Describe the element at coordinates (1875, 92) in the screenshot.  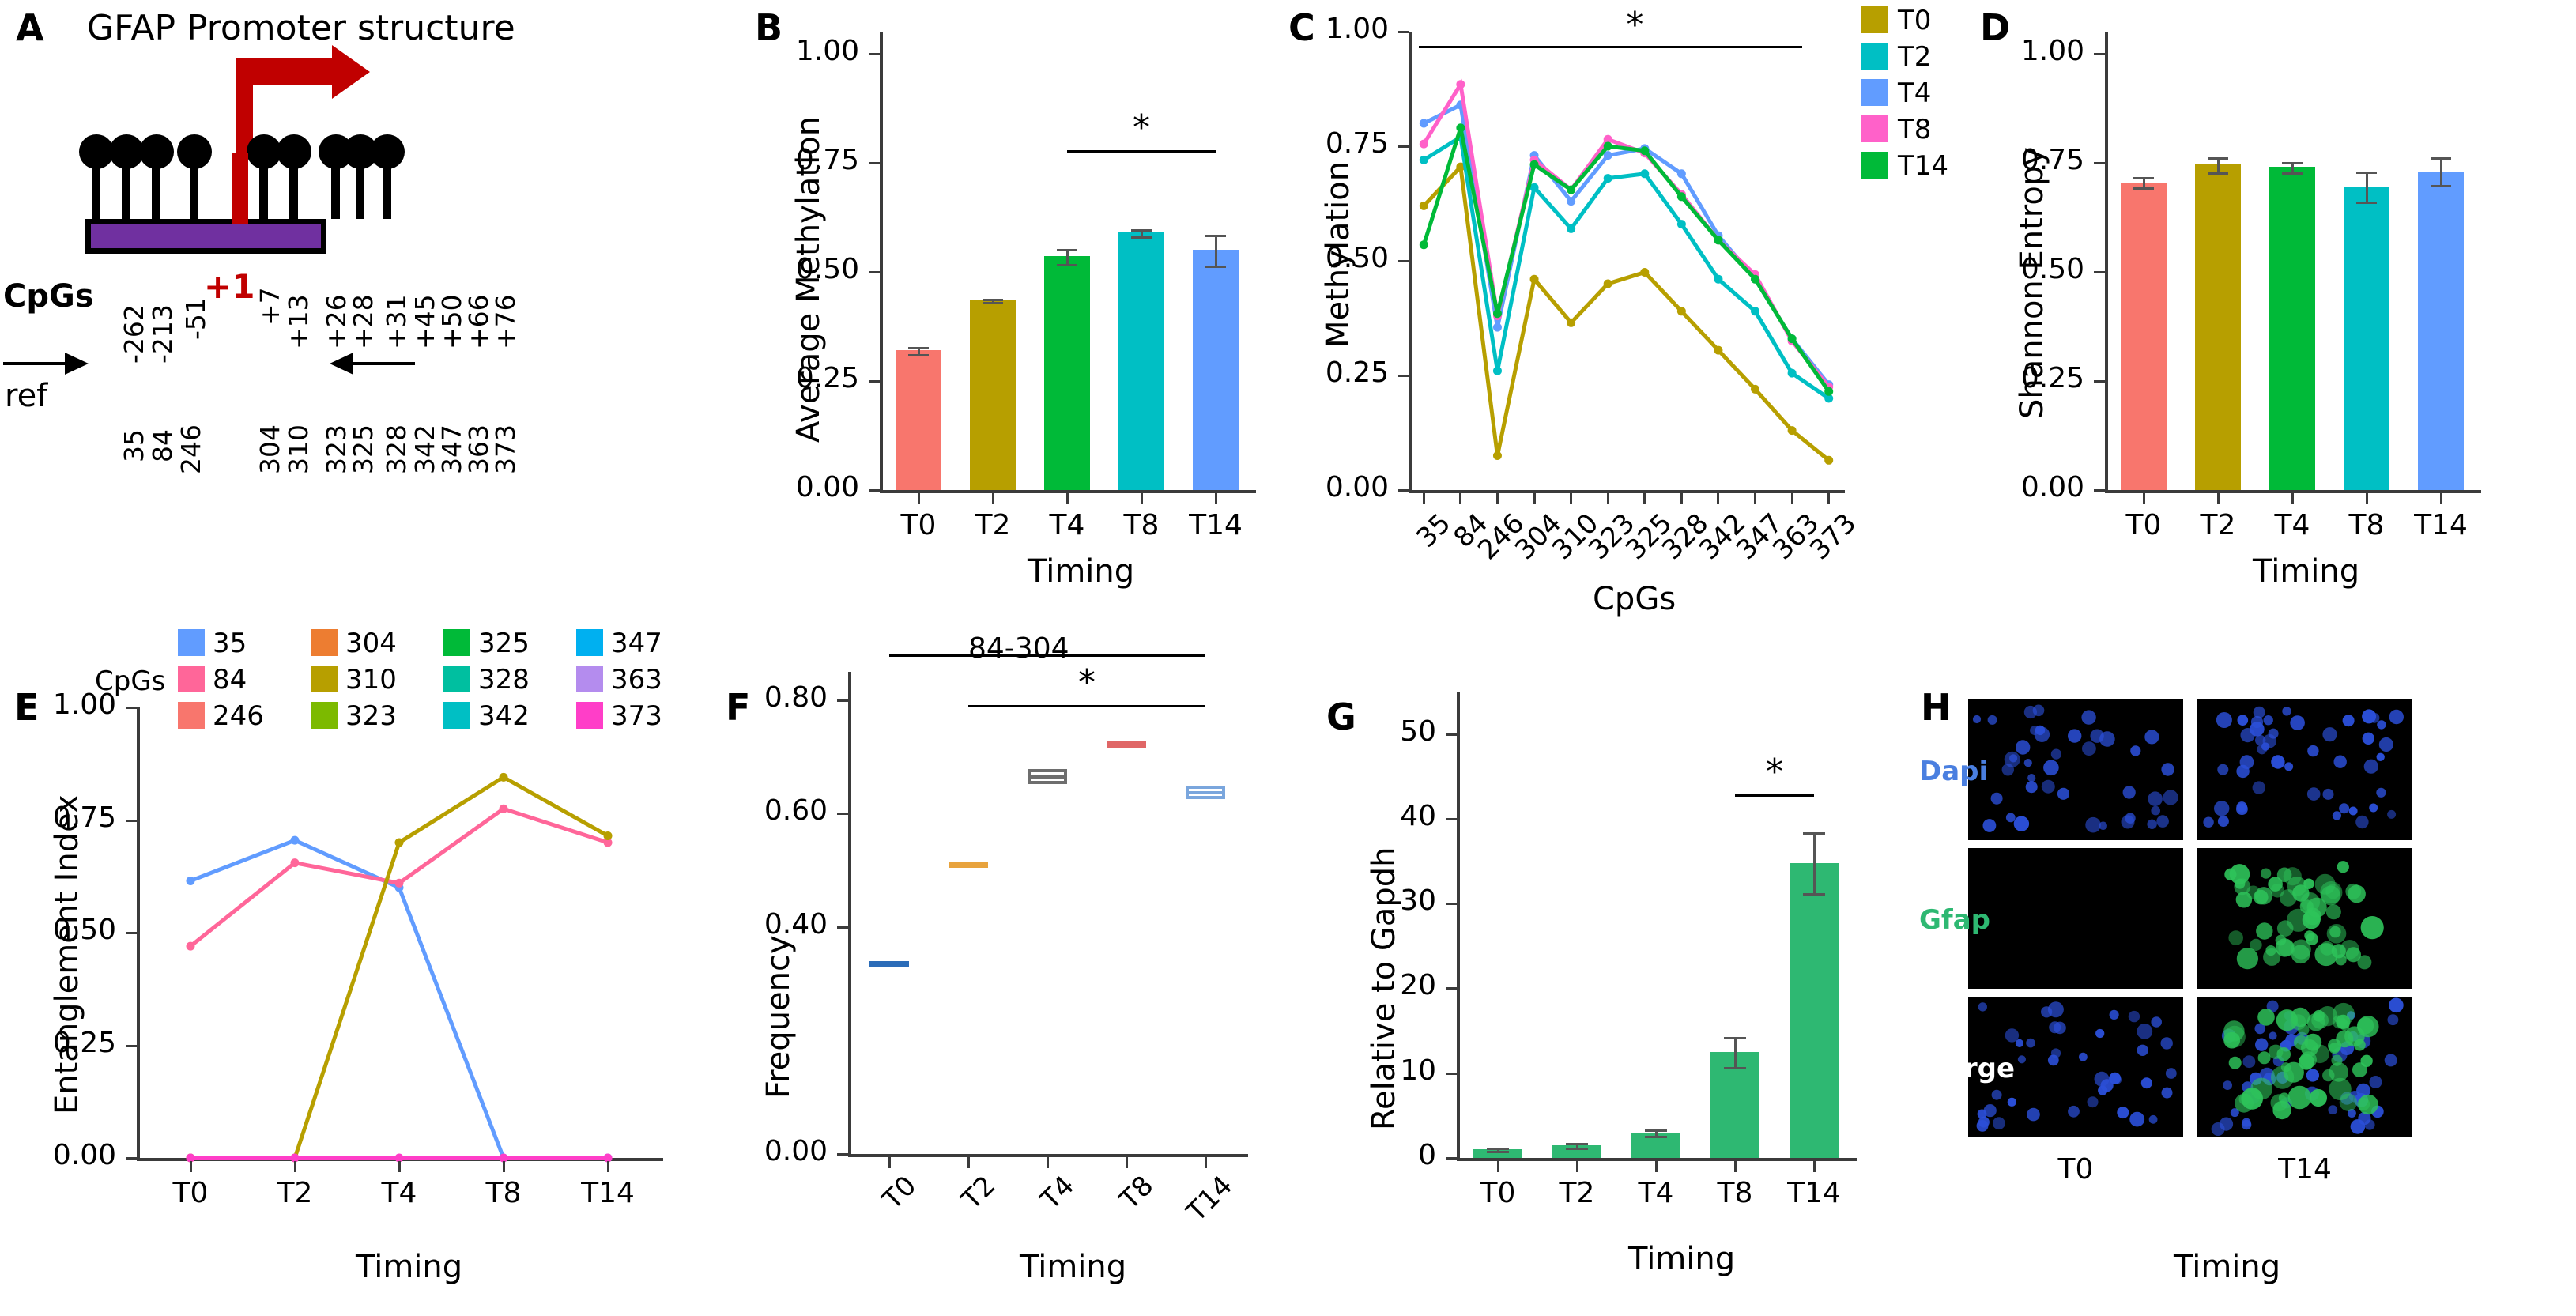
I see `legend-swatch-T4` at that location.